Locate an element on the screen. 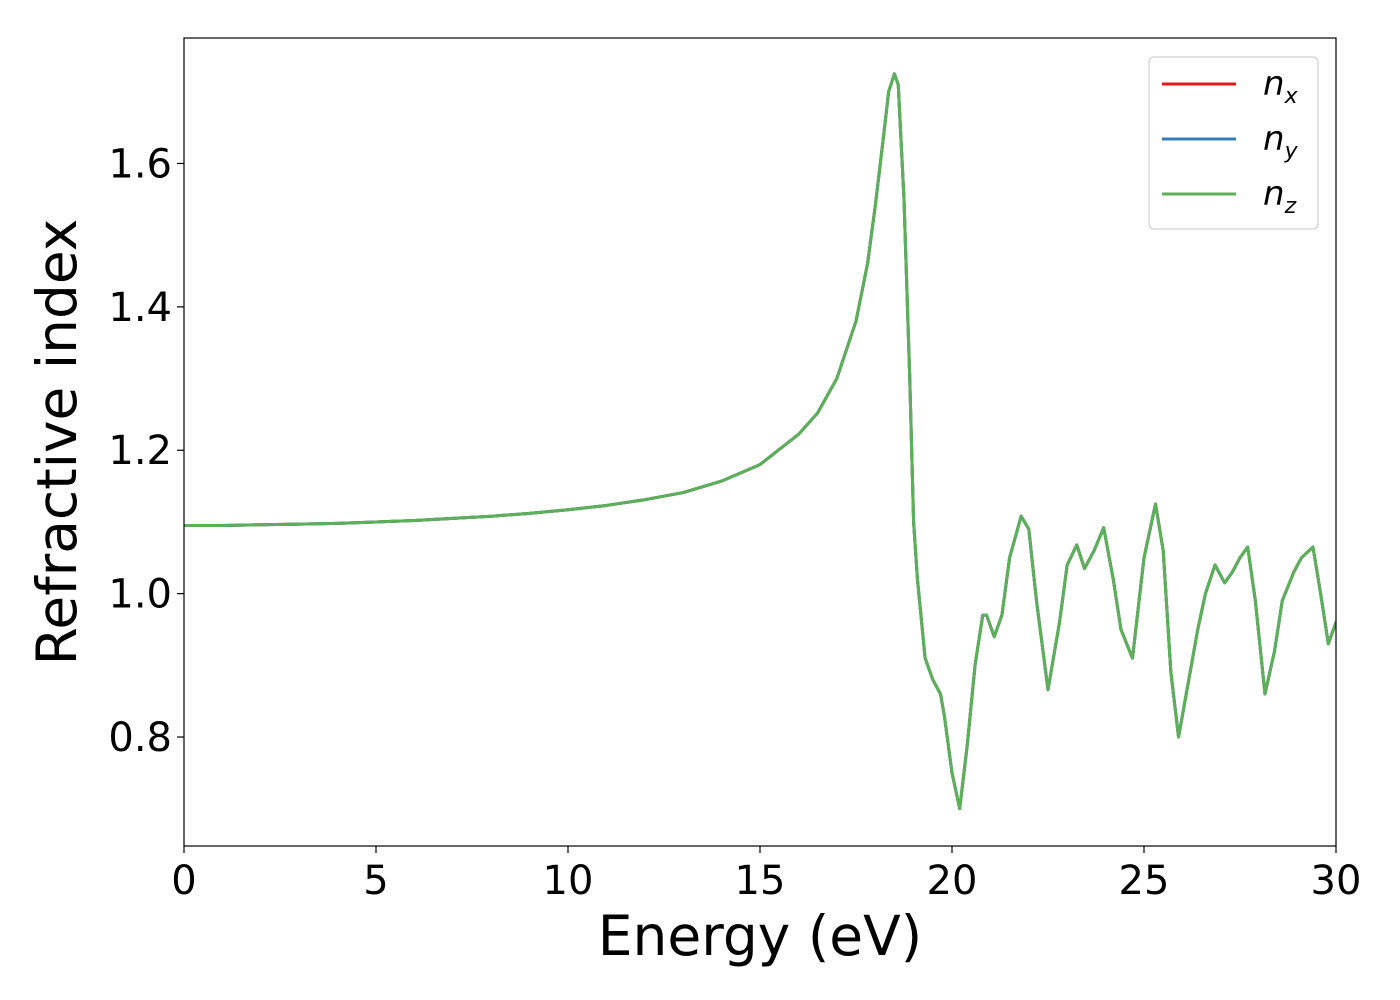 The width and height of the screenshot is (1400, 1000). y-tick-label: 1.6 is located at coordinates (140, 164).